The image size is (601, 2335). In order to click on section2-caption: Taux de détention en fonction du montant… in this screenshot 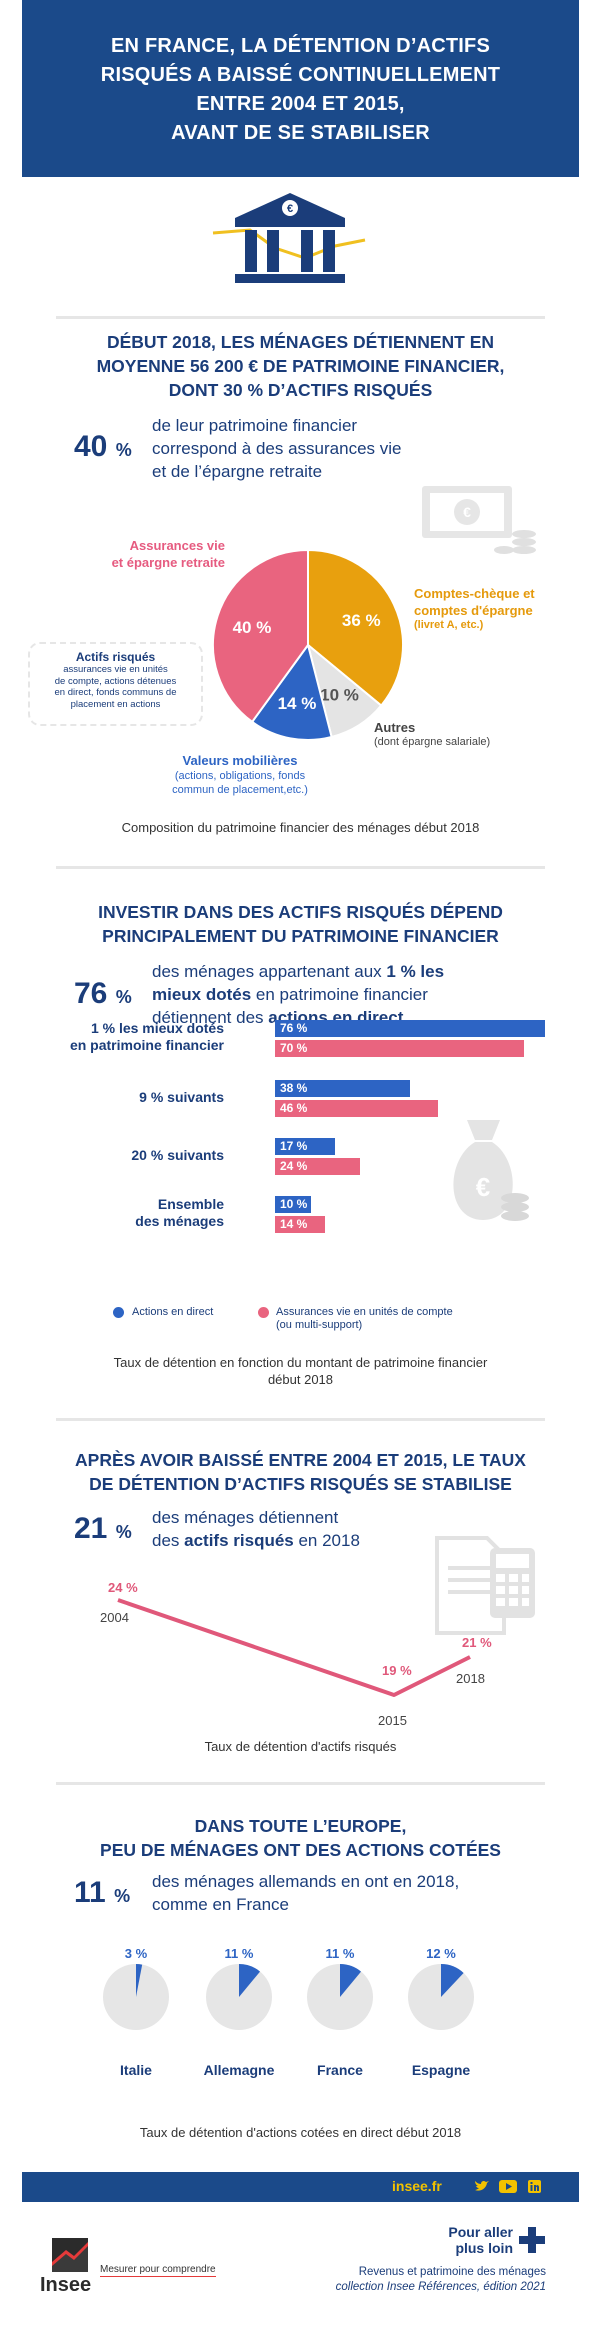, I will do `click(300, 1371)`.